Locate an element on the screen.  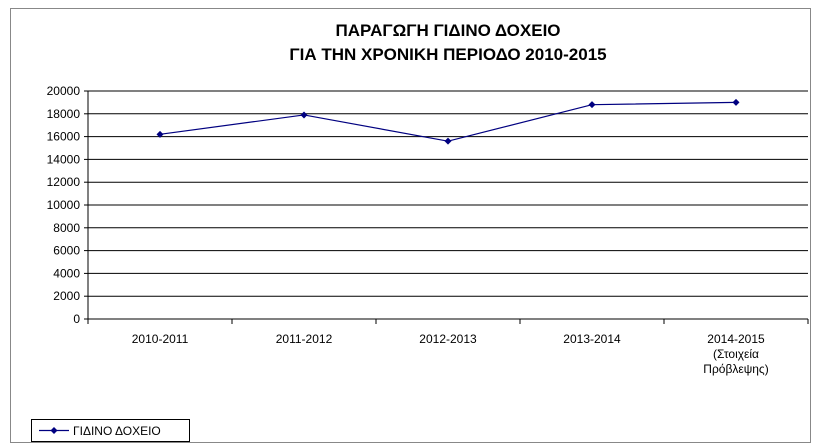
y-tick-label: 10000 is located at coordinates (64, 205).